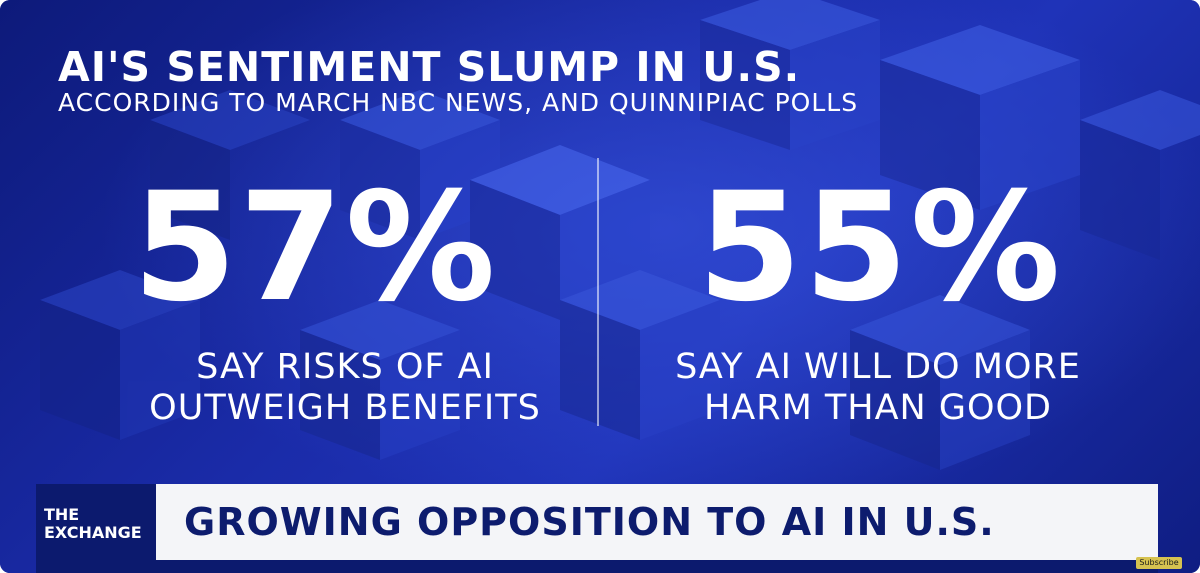  I want to click on stat-caption-left-line2: OUTWEIGH BENEFITS, so click(345, 408).